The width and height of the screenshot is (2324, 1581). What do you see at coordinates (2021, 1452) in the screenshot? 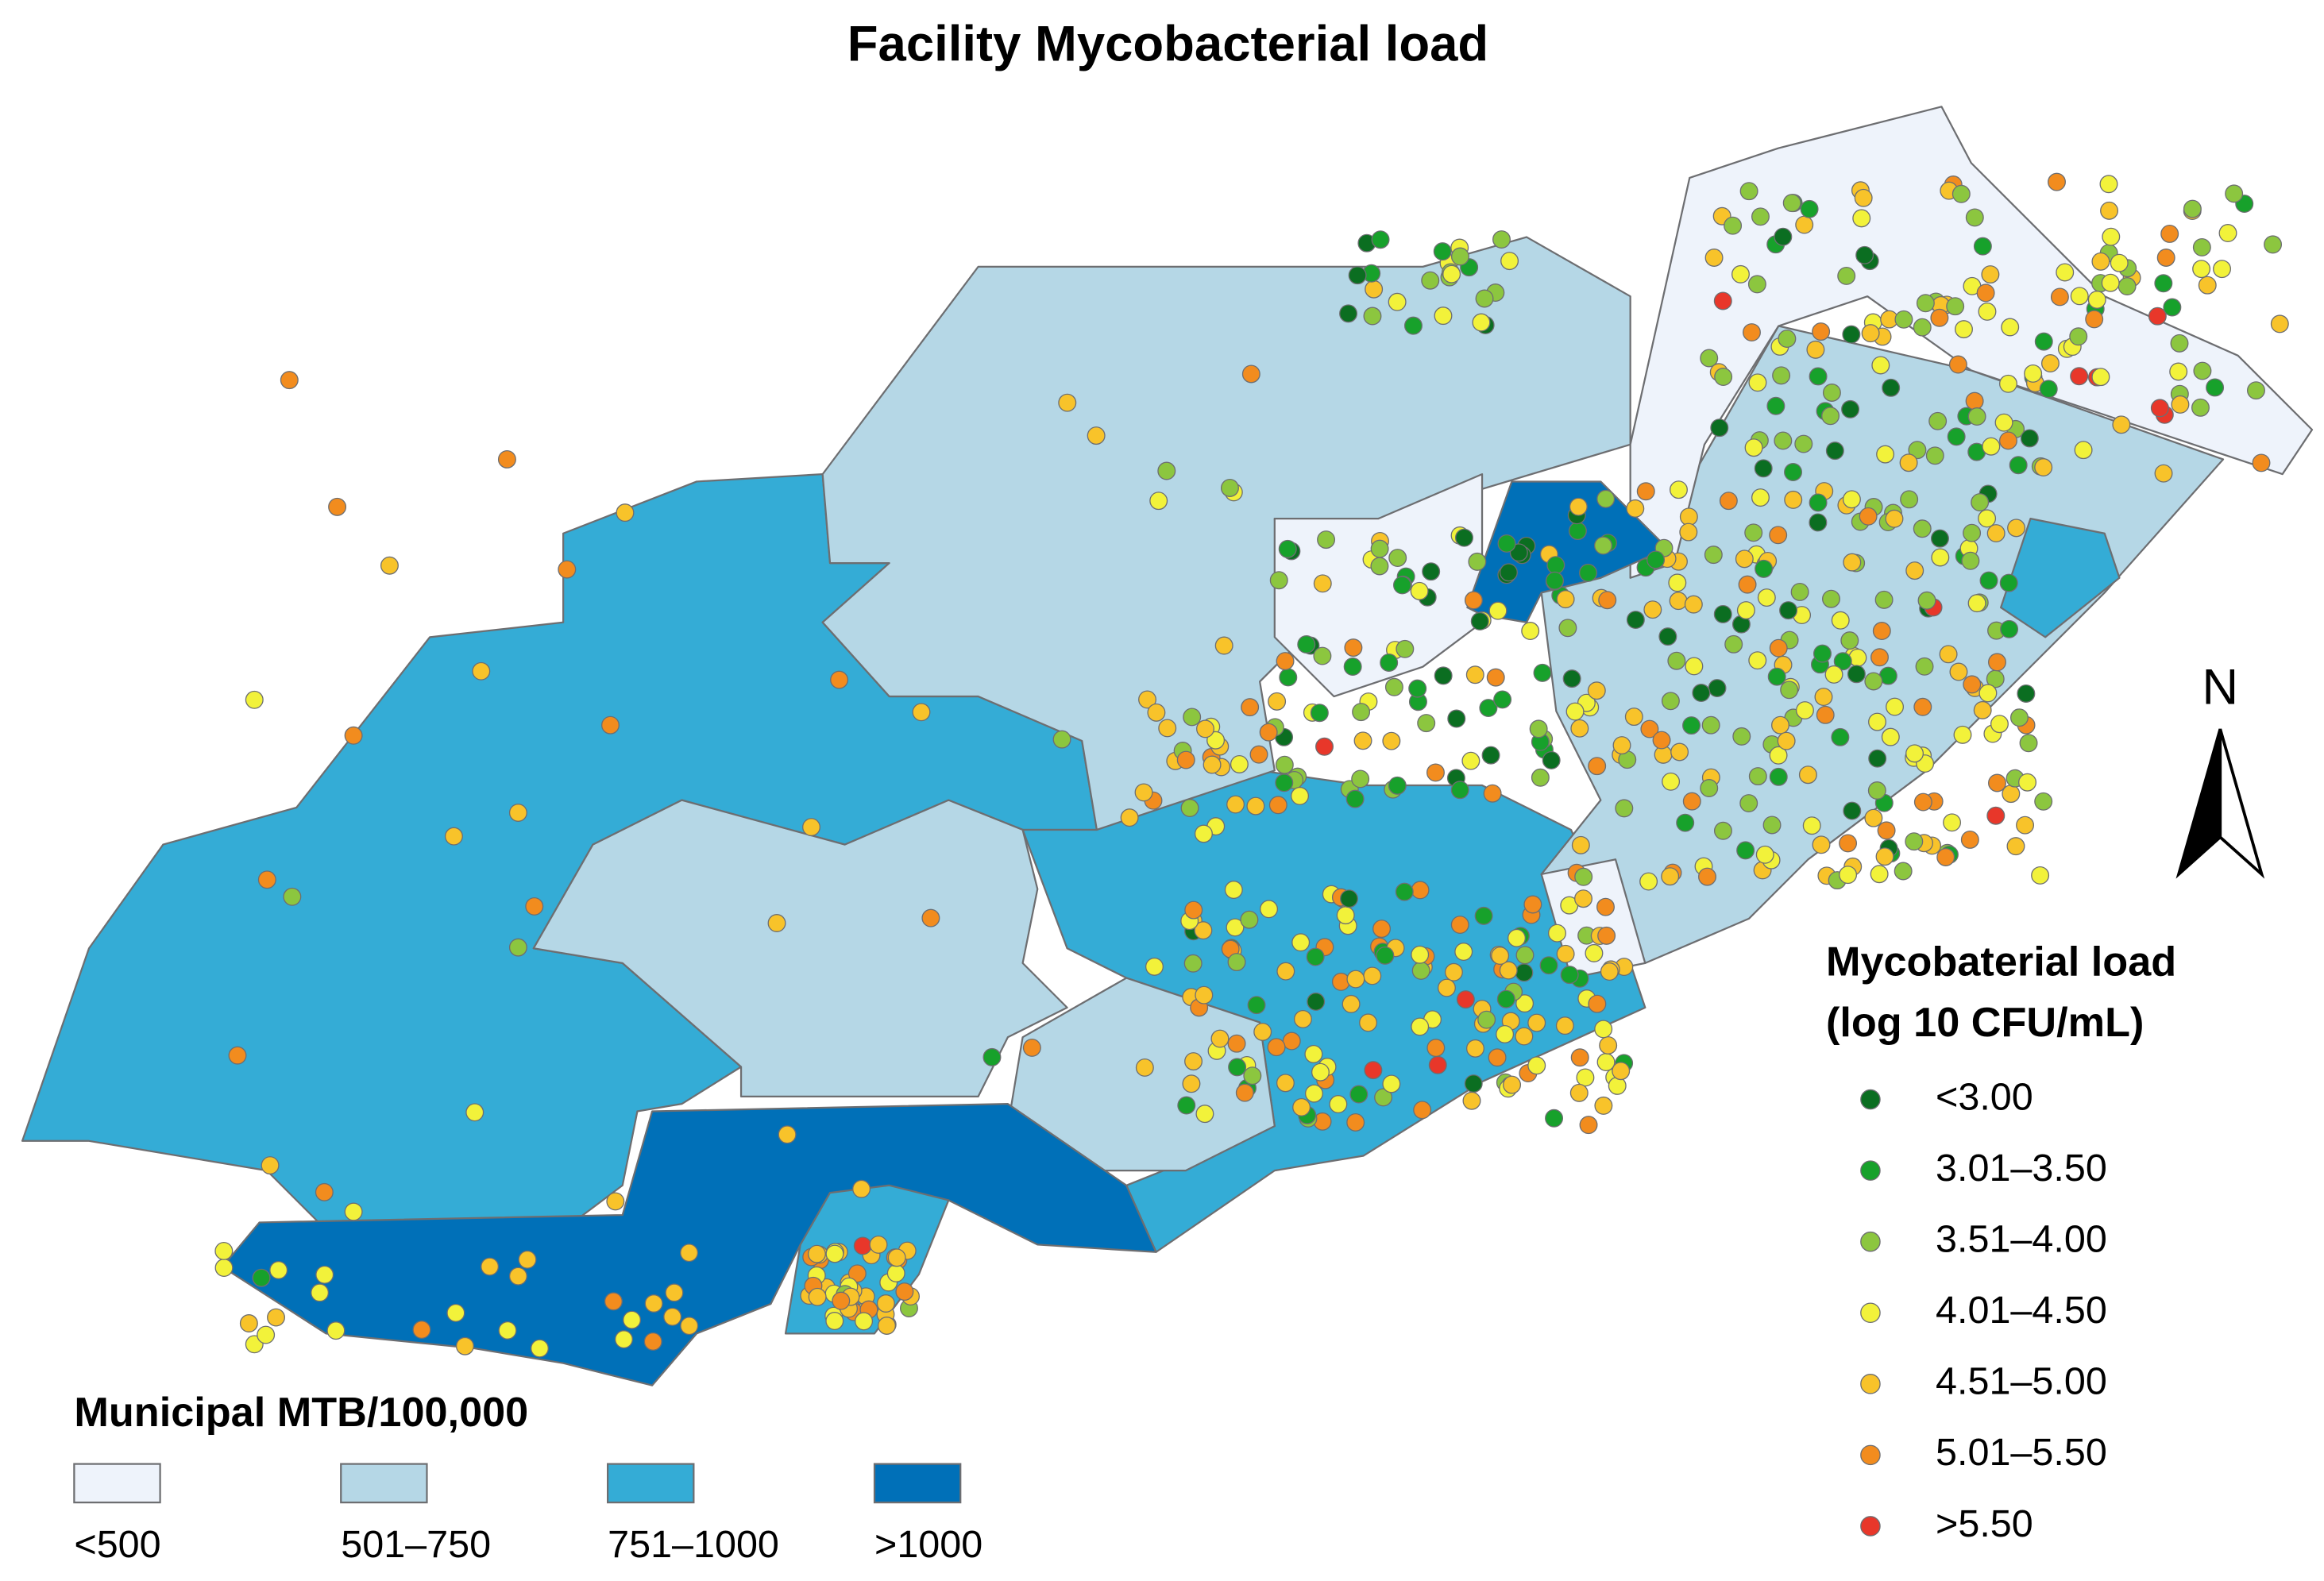
I see `legend-label: 5.01–5.50` at bounding box center [2021, 1452].